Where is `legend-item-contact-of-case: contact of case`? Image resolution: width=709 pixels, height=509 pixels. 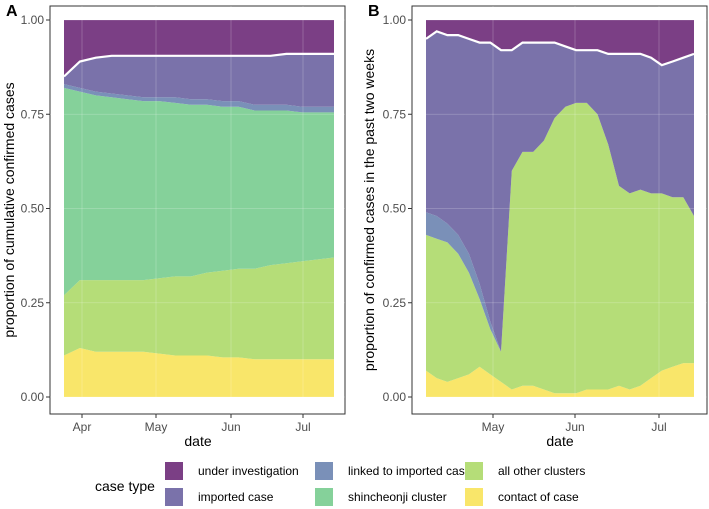 legend-item-contact-of-case: contact of case is located at coordinates (522, 497).